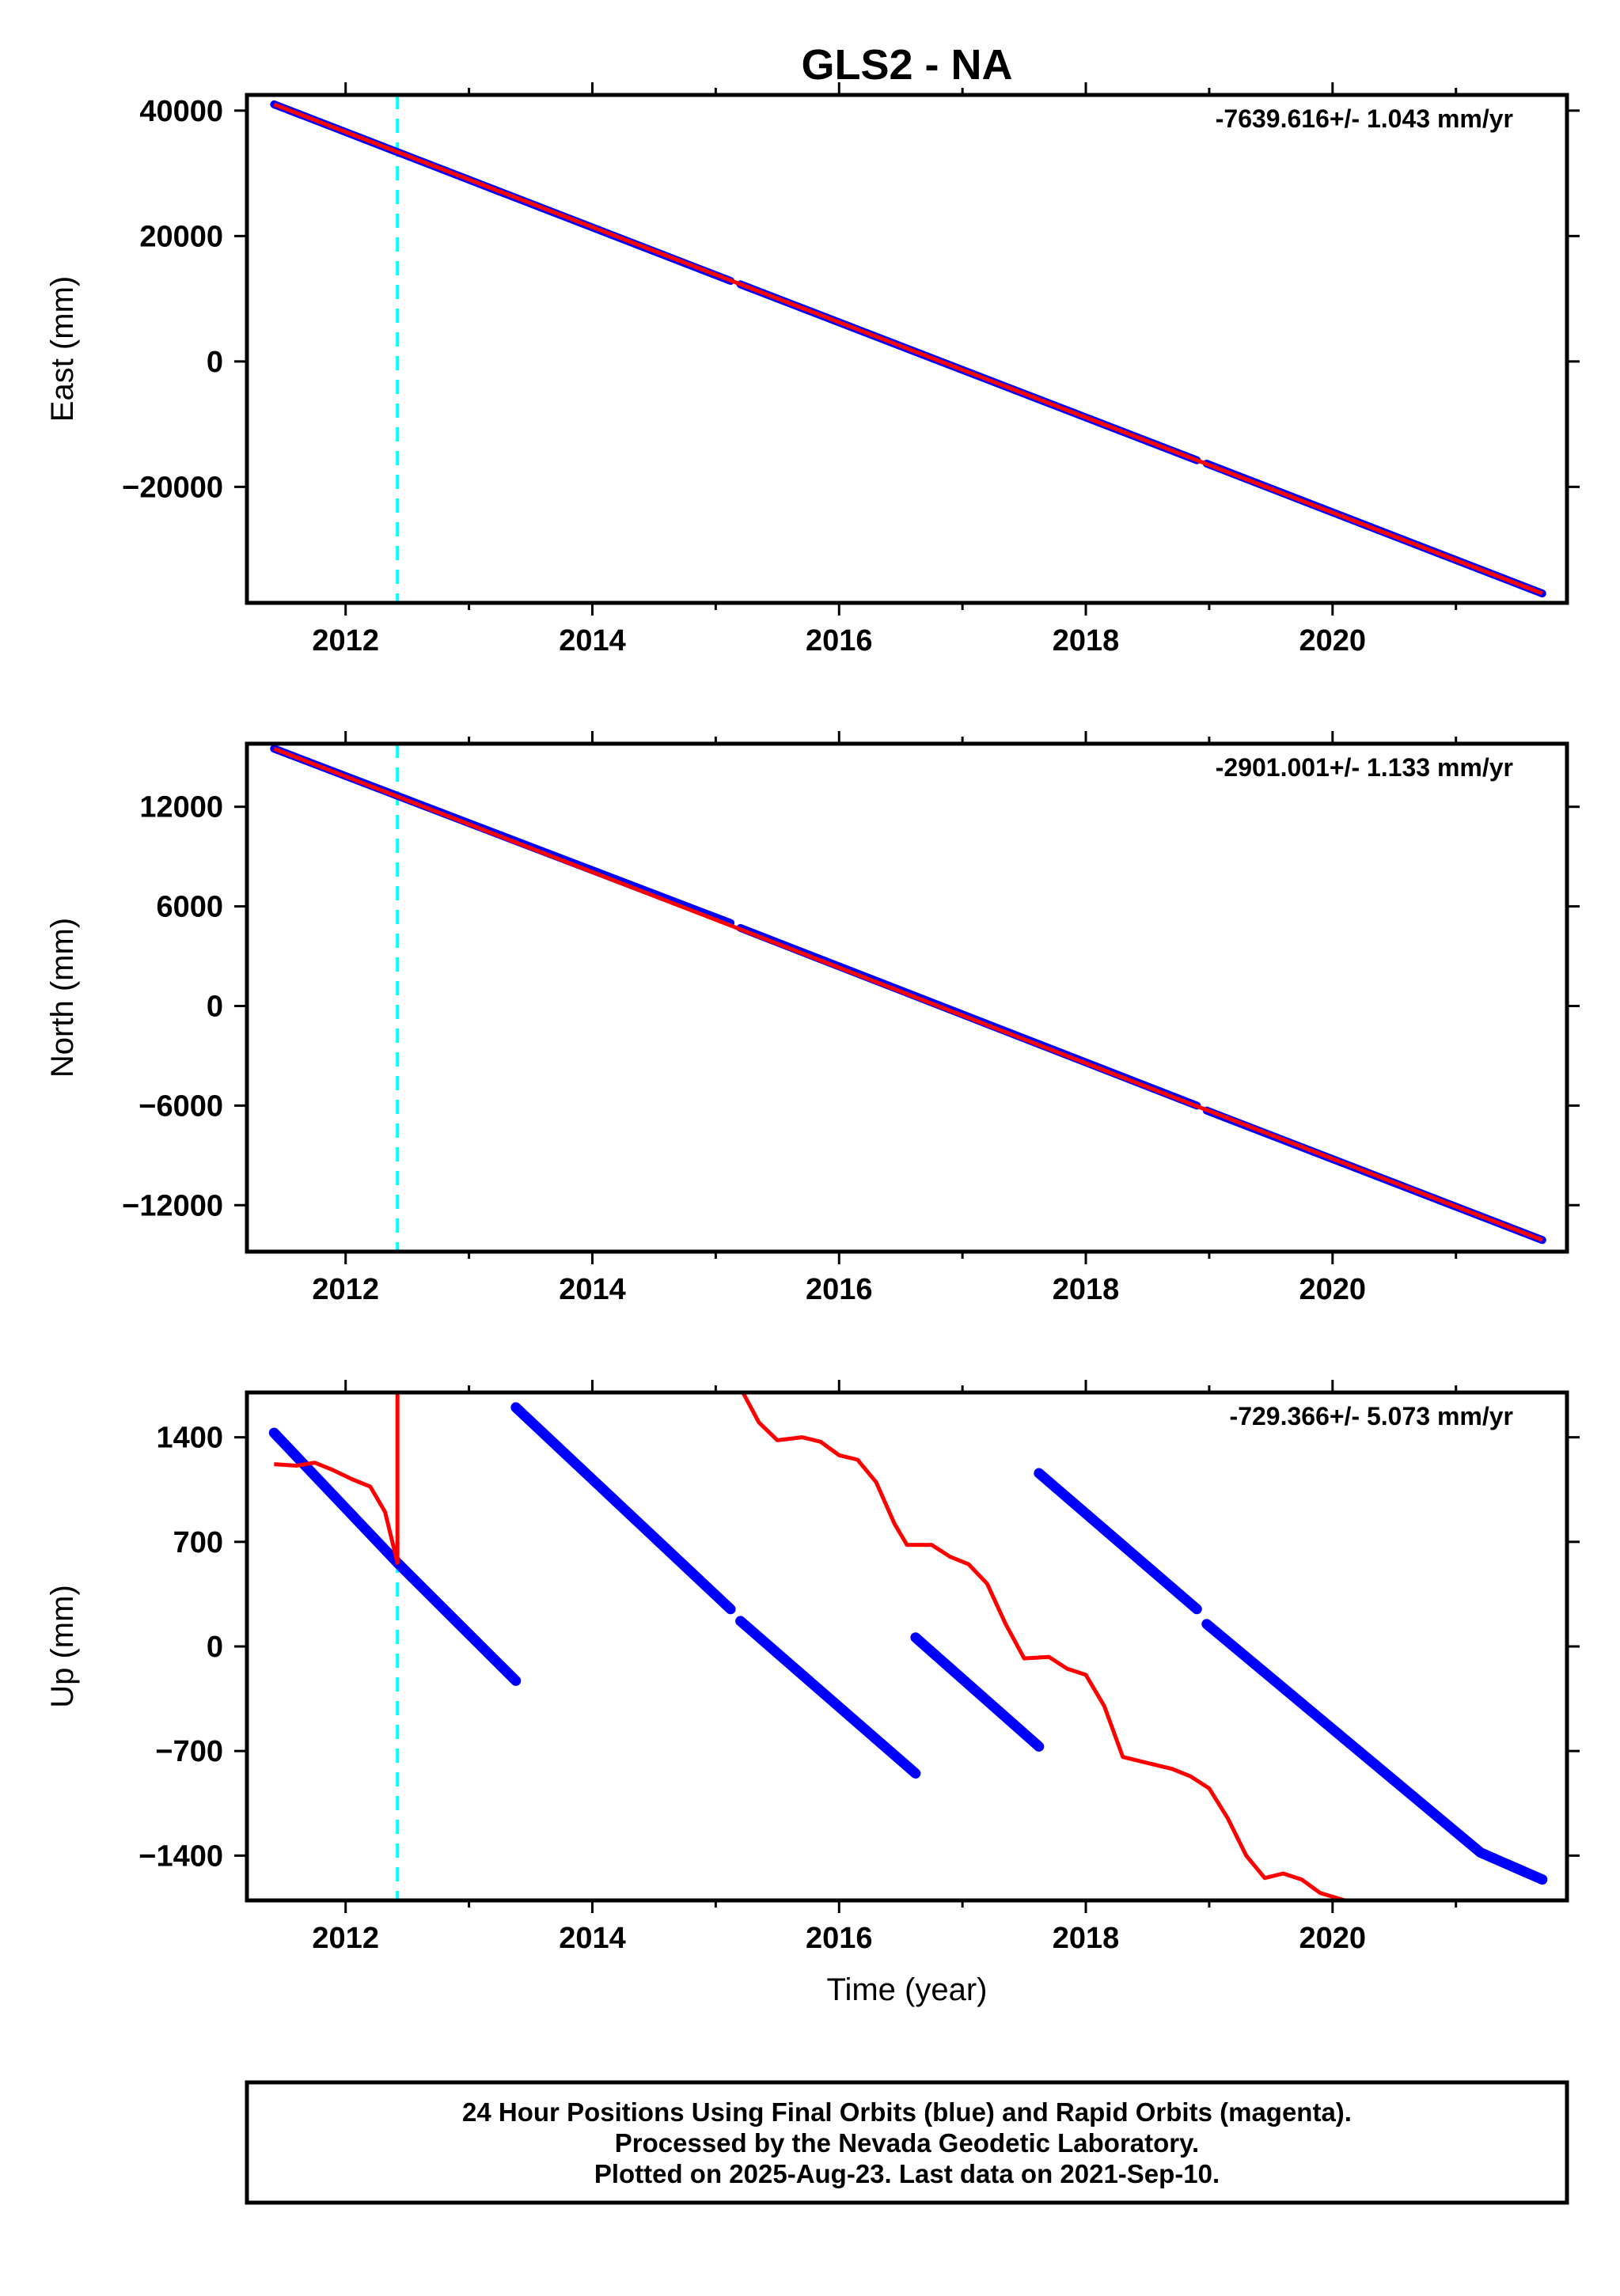  Describe the element at coordinates (215, 1647) in the screenshot. I see `up-y-tick-label: 0` at that location.